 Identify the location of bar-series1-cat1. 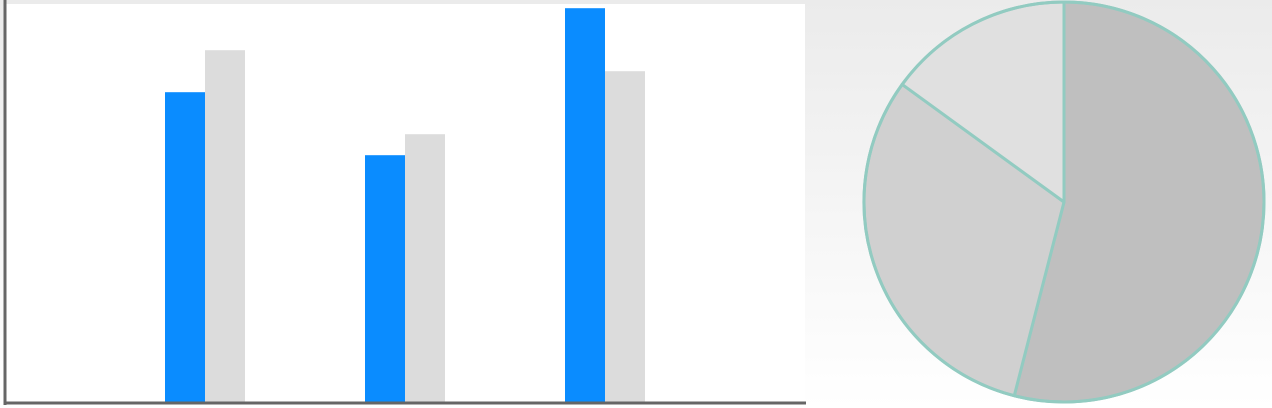
(185, 247).